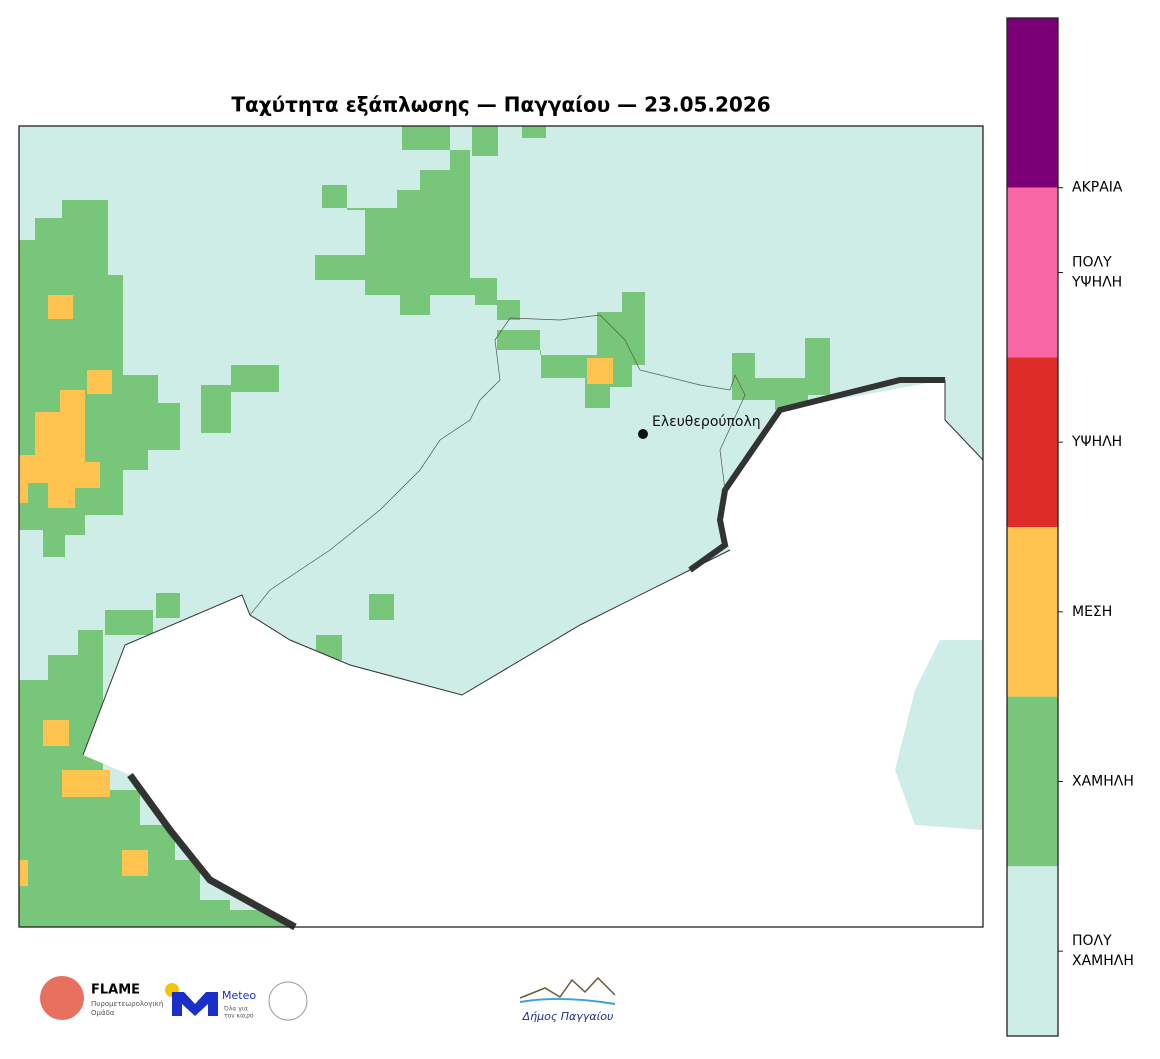 This screenshot has height=1059, width=1160. Describe the element at coordinates (127, 1004) in the screenshot. I see `flame-subtitle: Πυρομετεωρολογική` at that location.